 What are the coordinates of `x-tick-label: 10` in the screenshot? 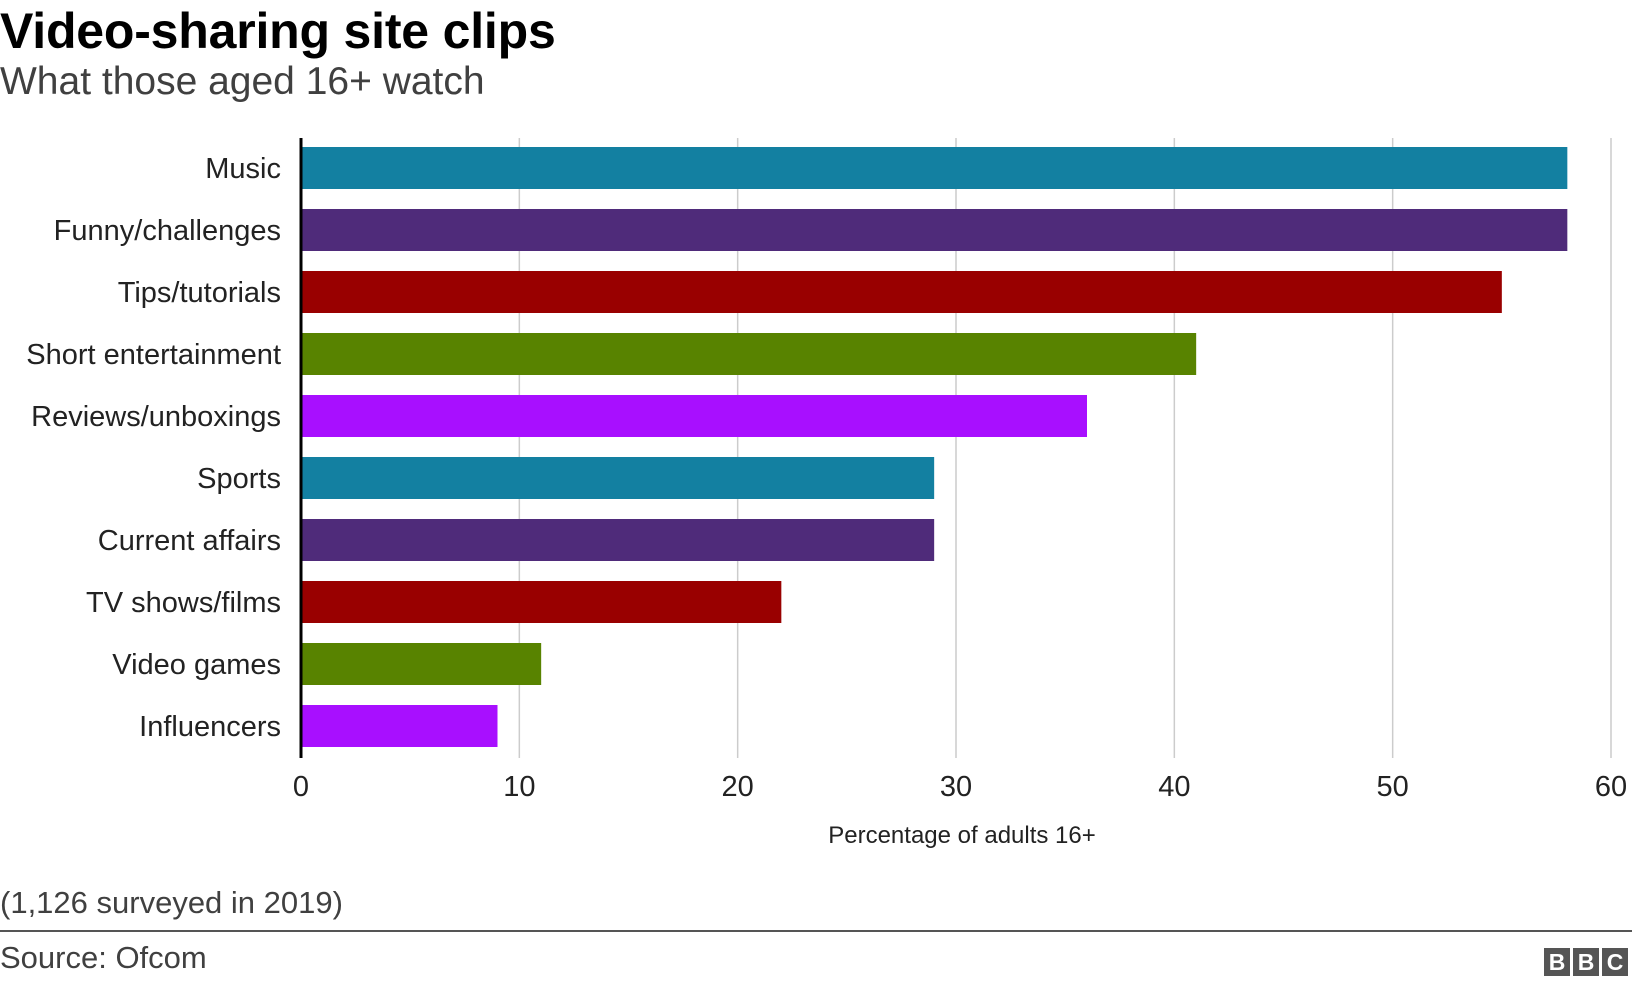 It's located at (519, 787).